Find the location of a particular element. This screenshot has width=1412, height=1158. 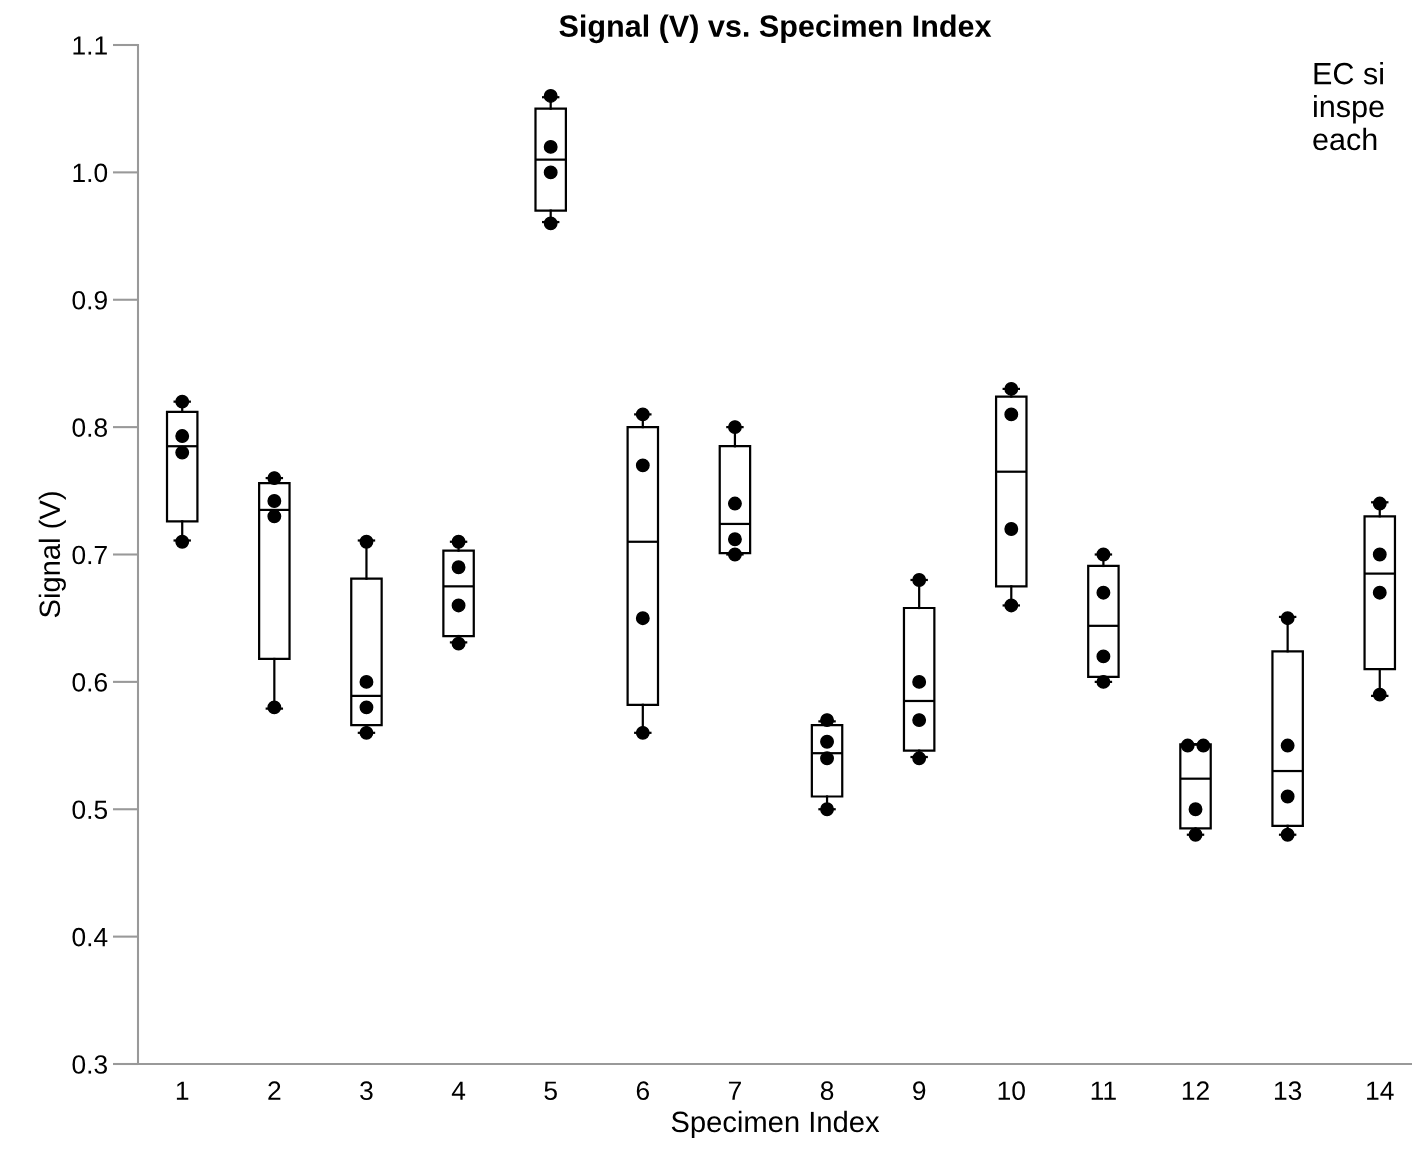

x-tick-label: 8 is located at coordinates (827, 1091).